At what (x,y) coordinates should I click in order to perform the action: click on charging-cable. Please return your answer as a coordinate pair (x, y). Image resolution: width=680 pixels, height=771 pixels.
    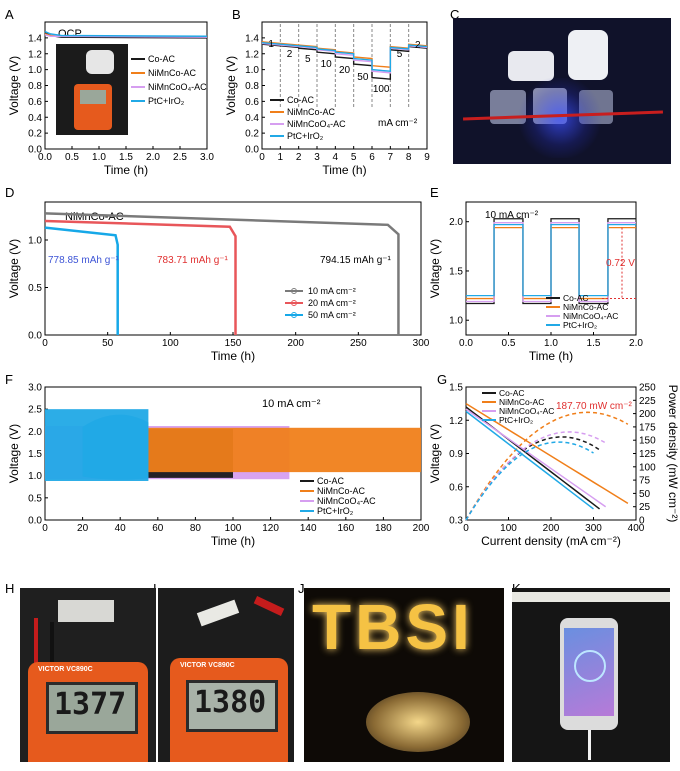
    Looking at the image, I should click on (589, 745).